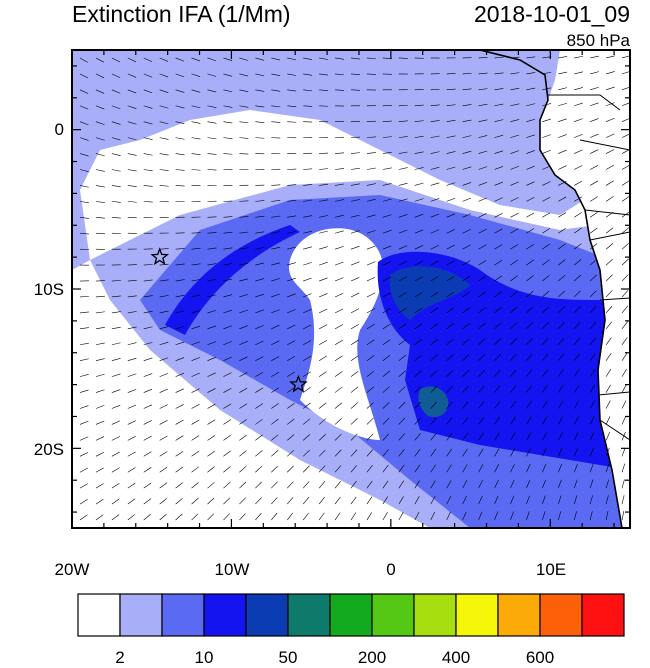  What do you see at coordinates (72, 570) in the screenshot?
I see `xtick-label: 20W` at bounding box center [72, 570].